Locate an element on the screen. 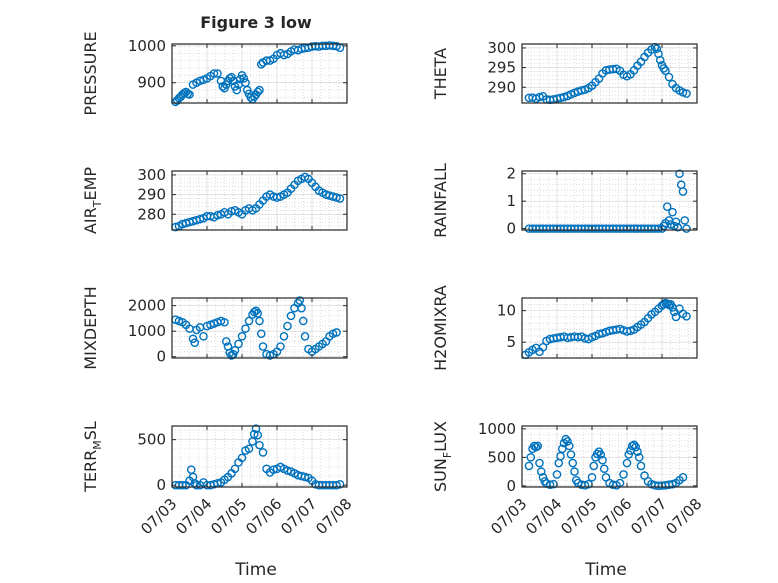 Image resolution: width=778 pixels, height=583 pixels. y-tick-label: 2000 is located at coordinates (147, 306).